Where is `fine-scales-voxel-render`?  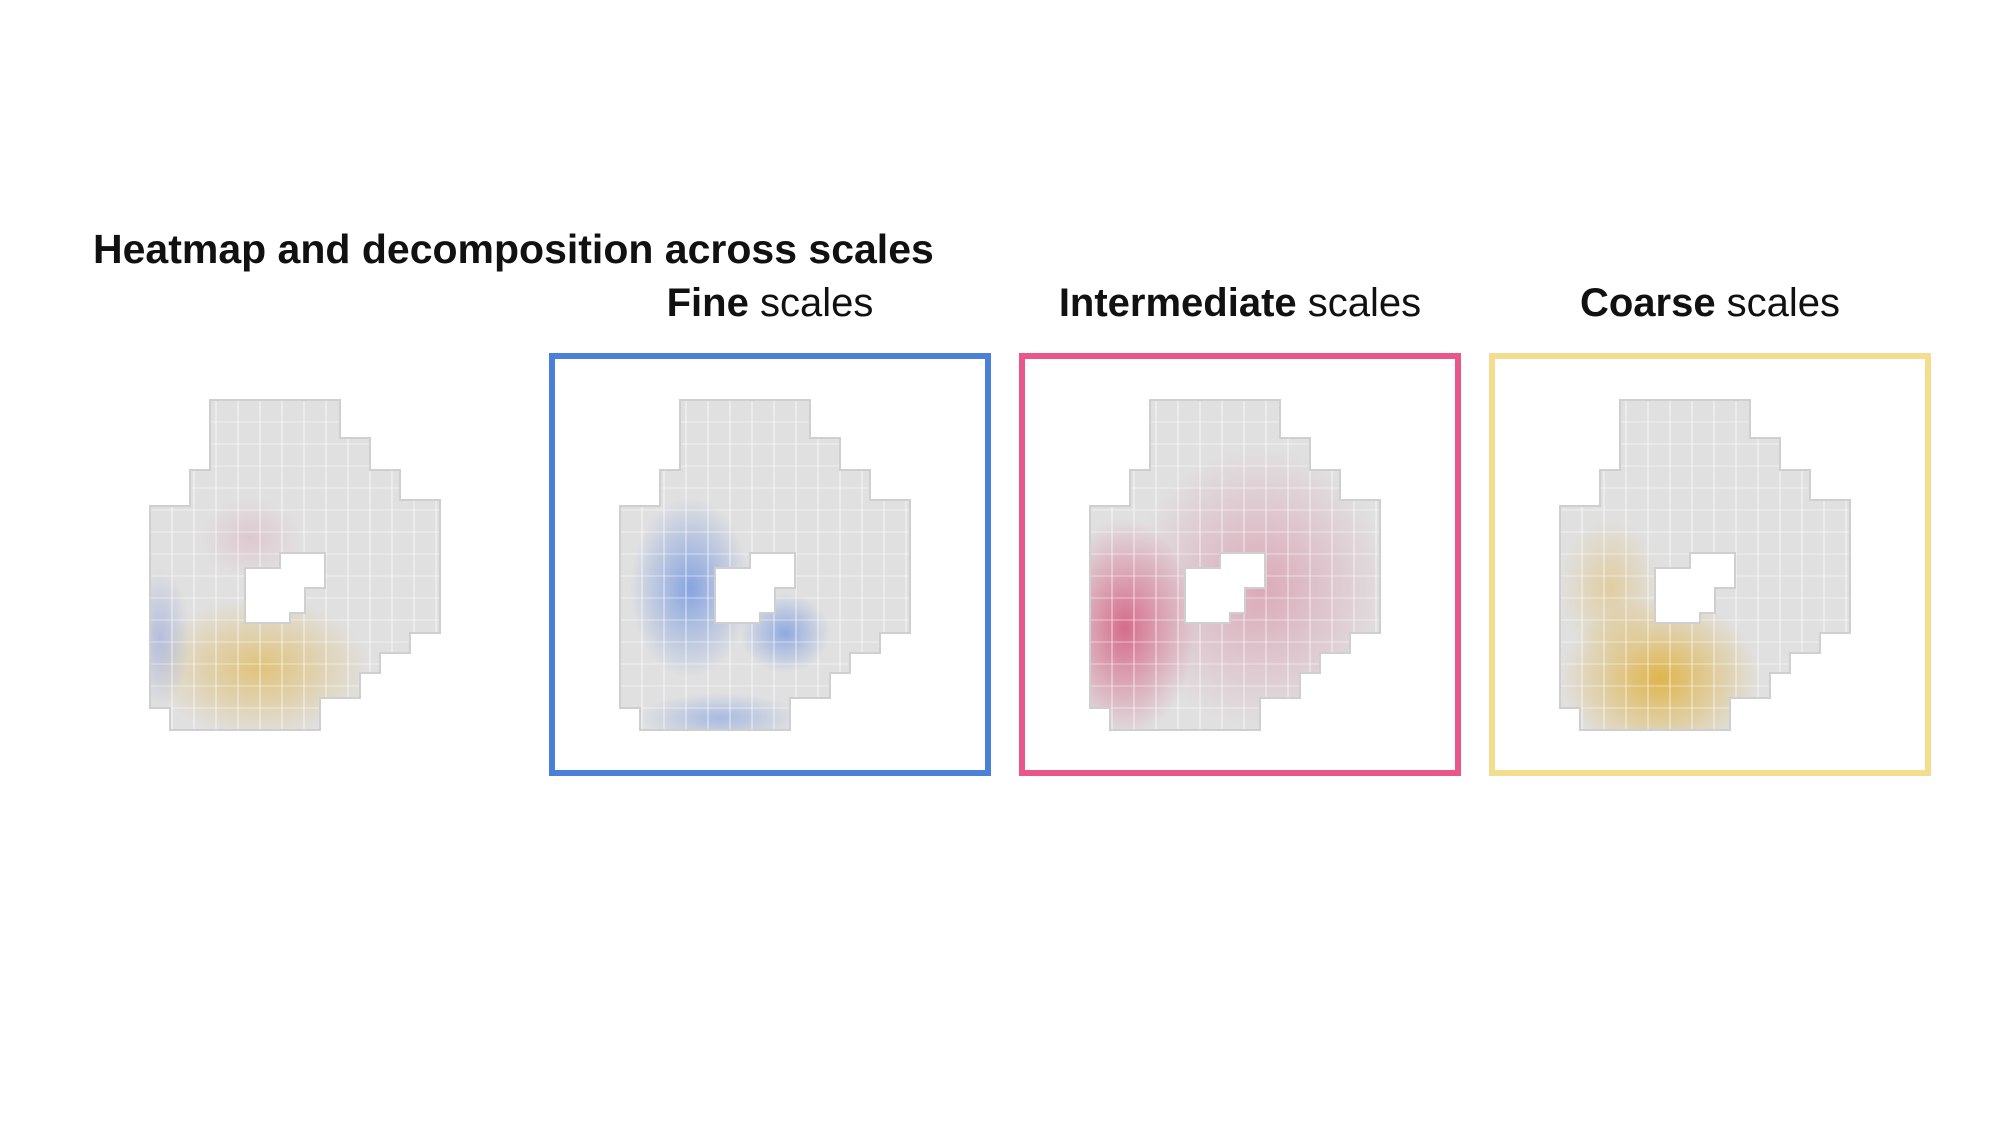 fine-scales-voxel-render is located at coordinates (770, 568).